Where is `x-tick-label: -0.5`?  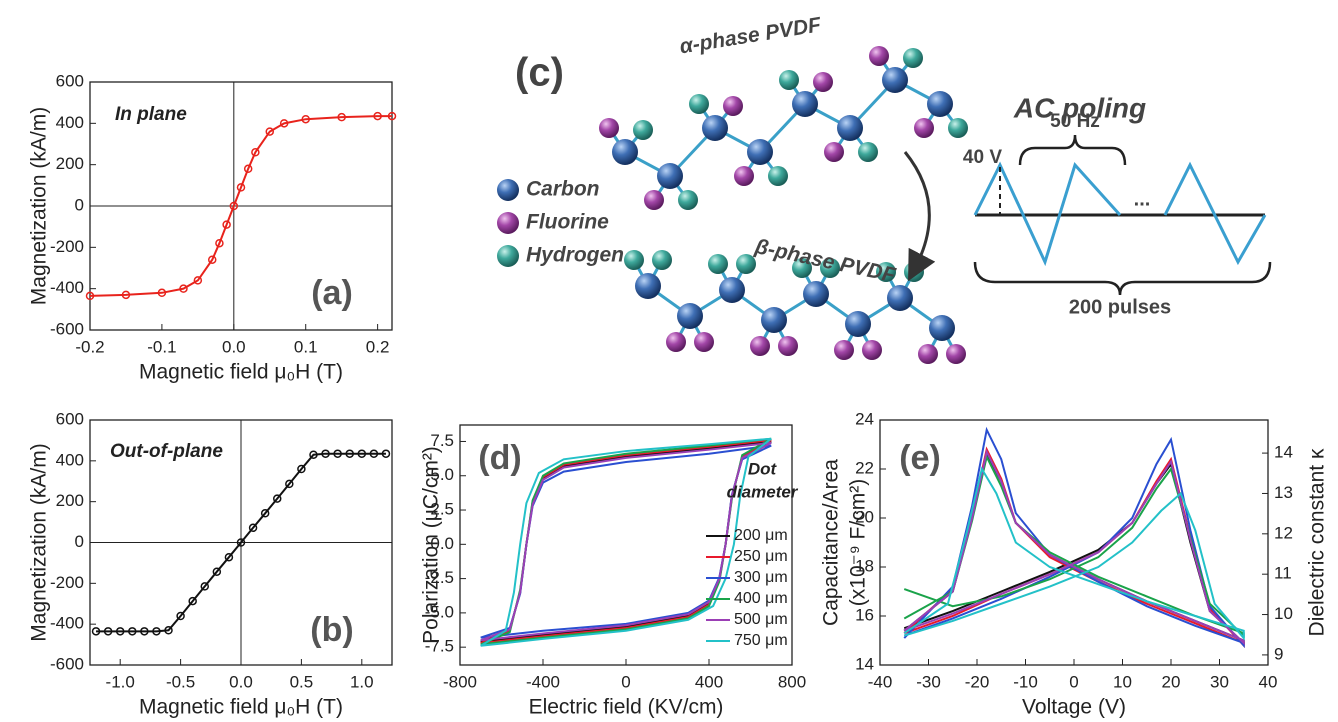 x-tick-label: -0.5 is located at coordinates (180, 681).